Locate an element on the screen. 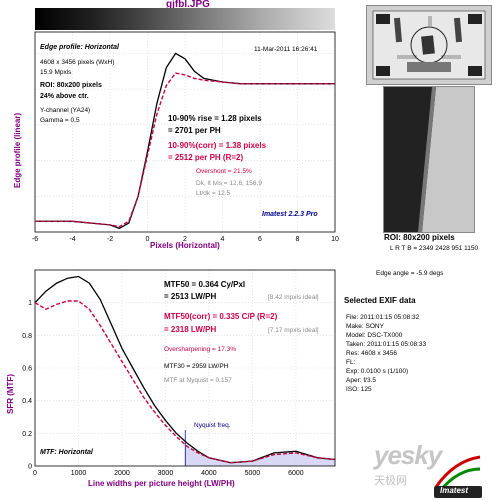 Image resolution: width=500 pixels, height=500 pixels. rise-corr-text: 10-90%(corr) = 1.38 pixels is located at coordinates (217, 145).